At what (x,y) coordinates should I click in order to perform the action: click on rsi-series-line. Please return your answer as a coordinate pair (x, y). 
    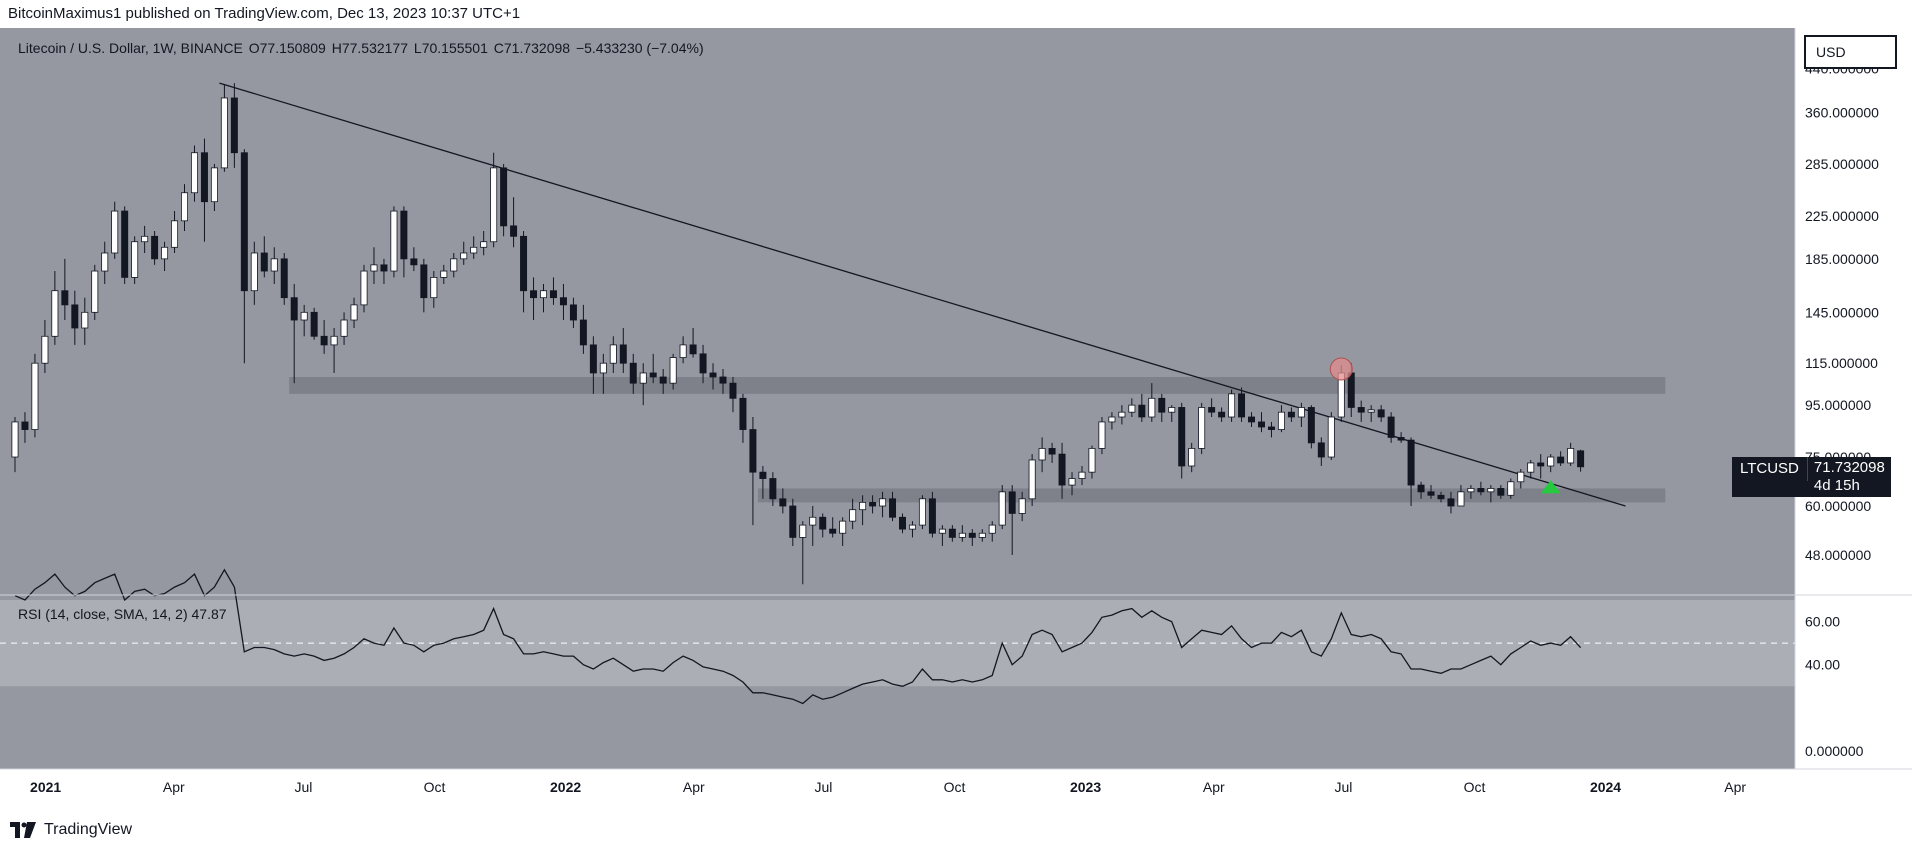
    Looking at the image, I should click on (798, 636).